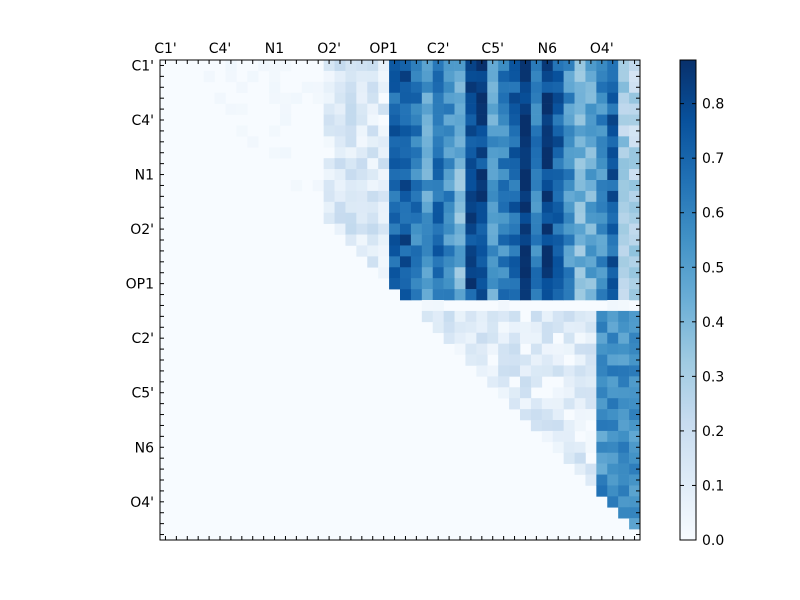  Describe the element at coordinates (165, 49) in the screenshot. I see `x-tick-label: C1'` at that location.